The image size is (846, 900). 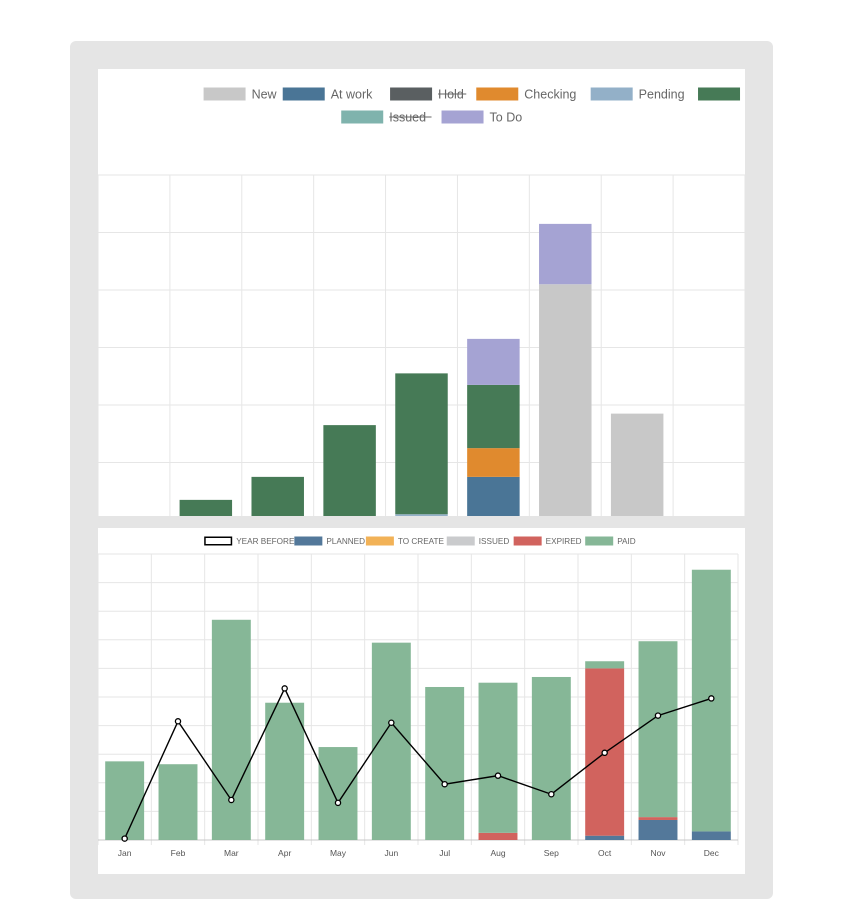 What do you see at coordinates (345, 541) in the screenshot?
I see `legend-label: PLANNED` at bounding box center [345, 541].